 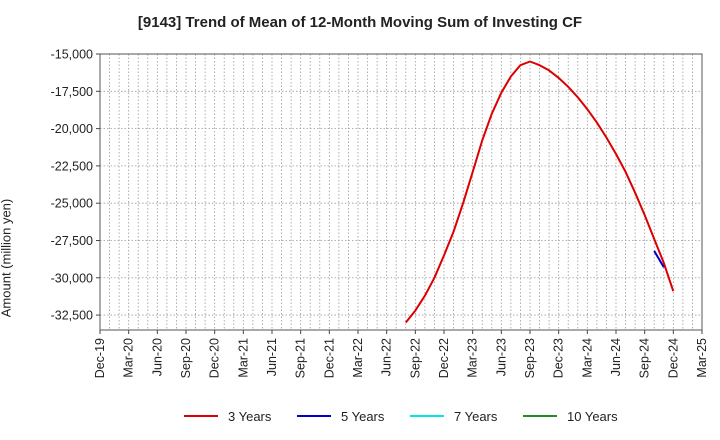 I want to click on legend-label-5-years: 5 Years, so click(x=363, y=416).